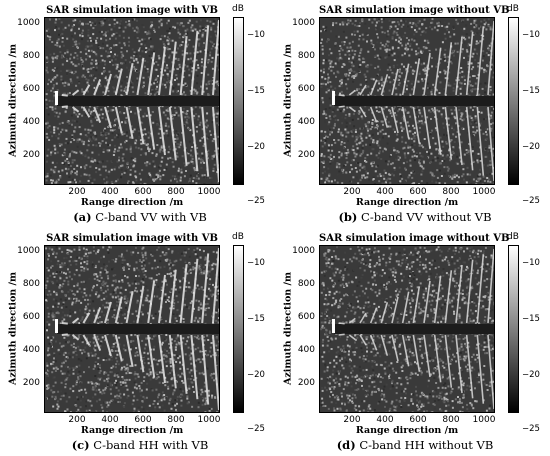 This screenshot has height=456, width=550. What do you see at coordinates (82, 217) in the screenshot?
I see `caption-tag: (a)` at bounding box center [82, 217].